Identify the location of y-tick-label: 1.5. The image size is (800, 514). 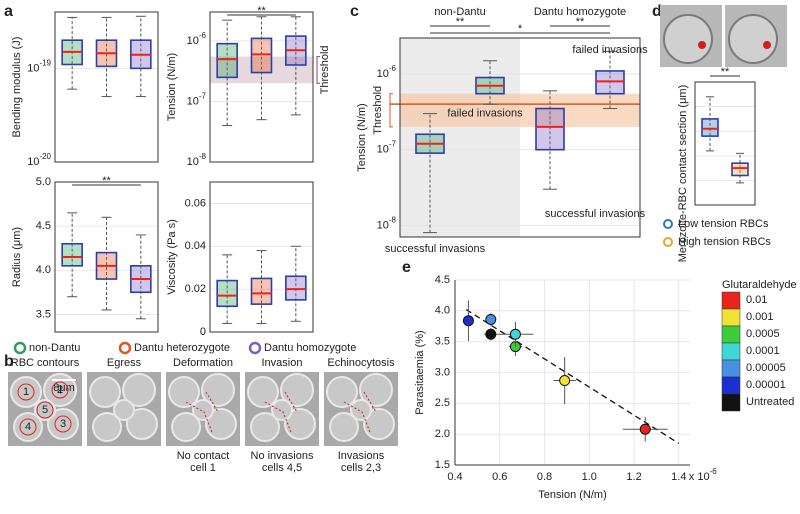
(442, 465).